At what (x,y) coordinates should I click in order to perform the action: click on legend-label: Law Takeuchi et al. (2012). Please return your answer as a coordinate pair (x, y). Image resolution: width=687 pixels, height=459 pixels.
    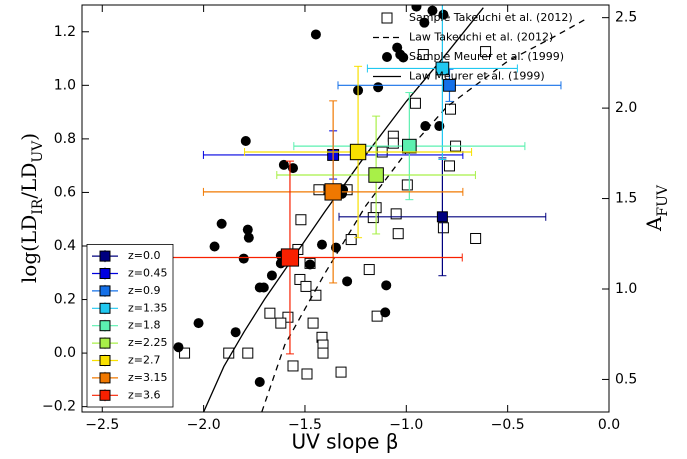
    Looking at the image, I should click on (481, 37).